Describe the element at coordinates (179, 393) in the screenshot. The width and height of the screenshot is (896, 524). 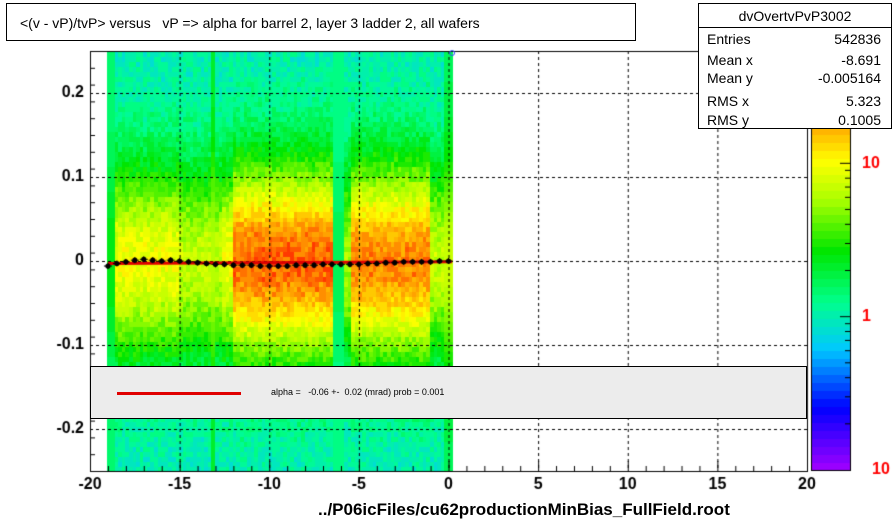
I see `fit-legend-line` at that location.